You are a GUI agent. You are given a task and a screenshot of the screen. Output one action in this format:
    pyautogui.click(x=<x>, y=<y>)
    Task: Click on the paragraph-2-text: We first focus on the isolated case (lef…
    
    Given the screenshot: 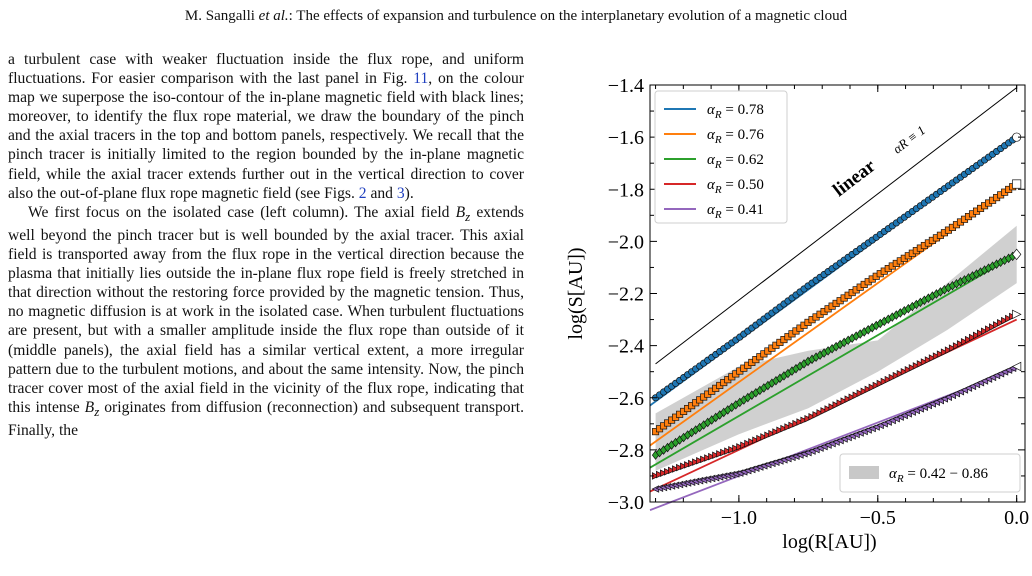 What is the action you would take?
    pyautogui.click(x=242, y=212)
    